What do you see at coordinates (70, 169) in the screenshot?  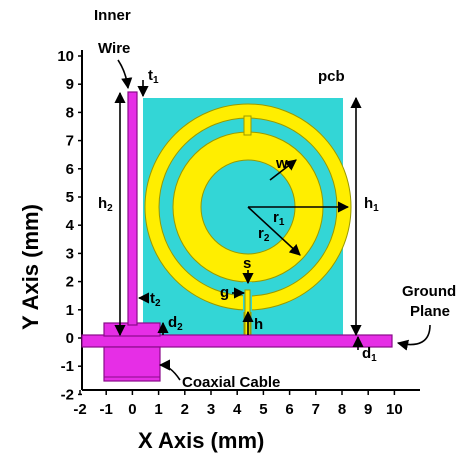 I see `y-tick-label: 6` at bounding box center [70, 169].